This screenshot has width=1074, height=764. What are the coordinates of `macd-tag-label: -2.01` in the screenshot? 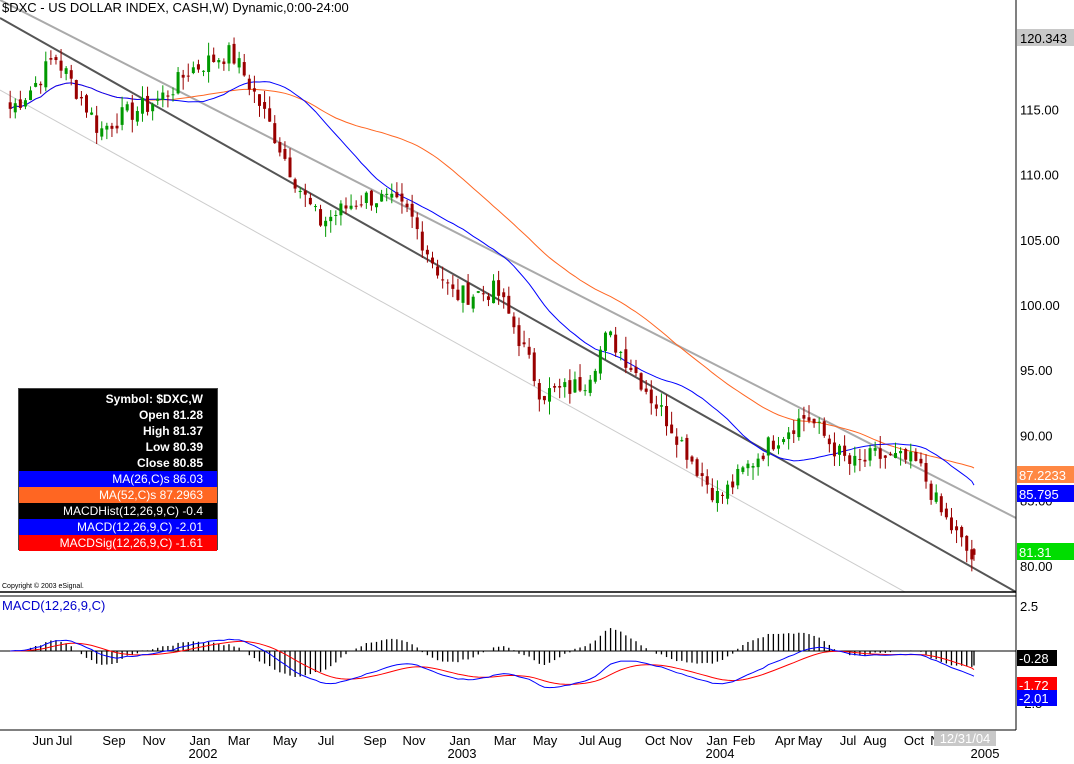 It's located at (1034, 698).